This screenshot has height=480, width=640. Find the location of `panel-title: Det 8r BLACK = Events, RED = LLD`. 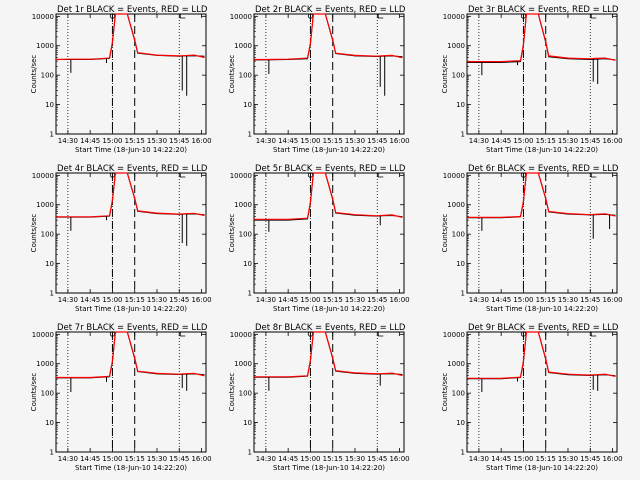

panel-title: Det 8r BLACK = Events, RED = LLD is located at coordinates (330, 328).